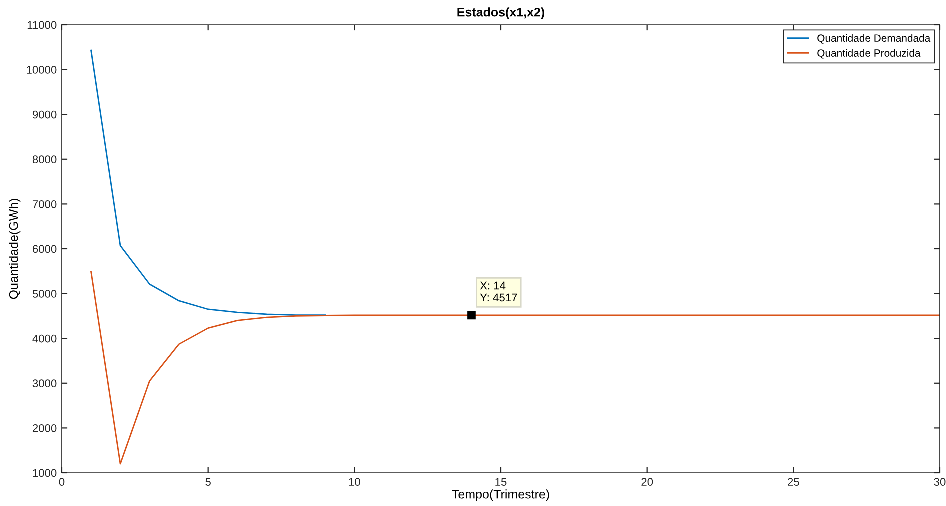 This screenshot has height=506, width=946. I want to click on line-series, so click(208, 183).